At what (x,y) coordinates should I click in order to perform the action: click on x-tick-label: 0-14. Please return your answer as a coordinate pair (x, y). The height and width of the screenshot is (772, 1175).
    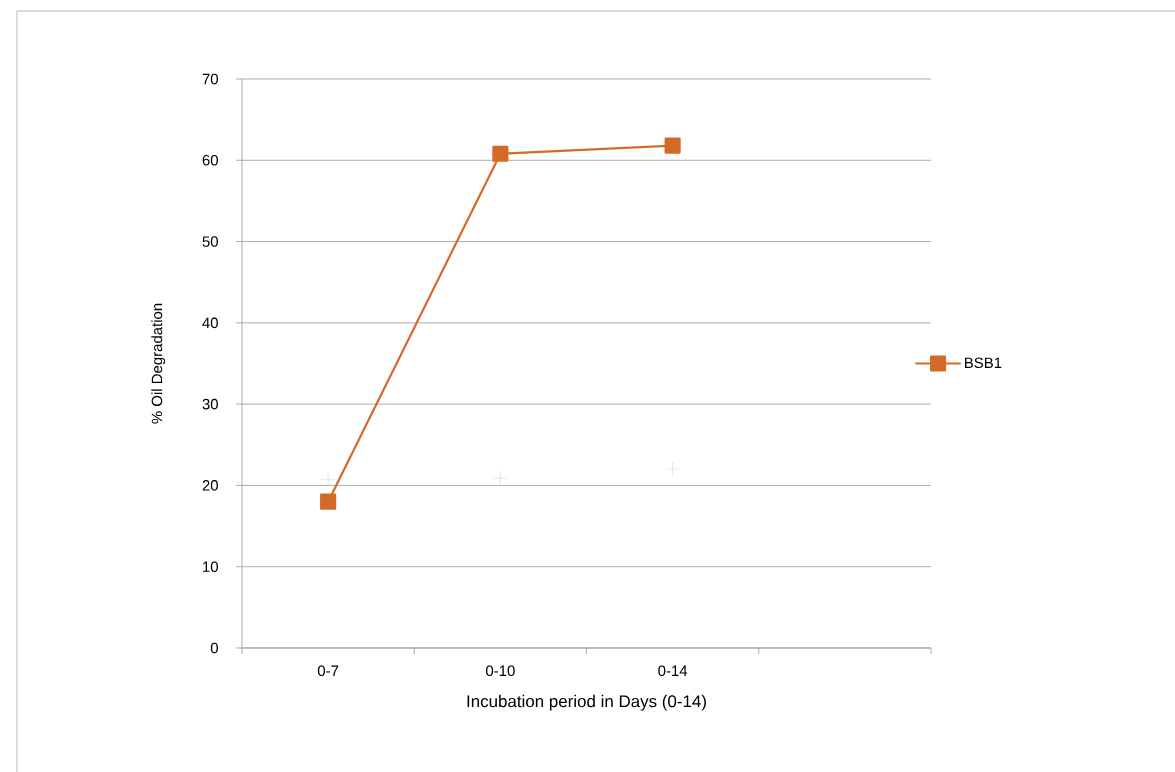
    Looking at the image, I should click on (673, 671).